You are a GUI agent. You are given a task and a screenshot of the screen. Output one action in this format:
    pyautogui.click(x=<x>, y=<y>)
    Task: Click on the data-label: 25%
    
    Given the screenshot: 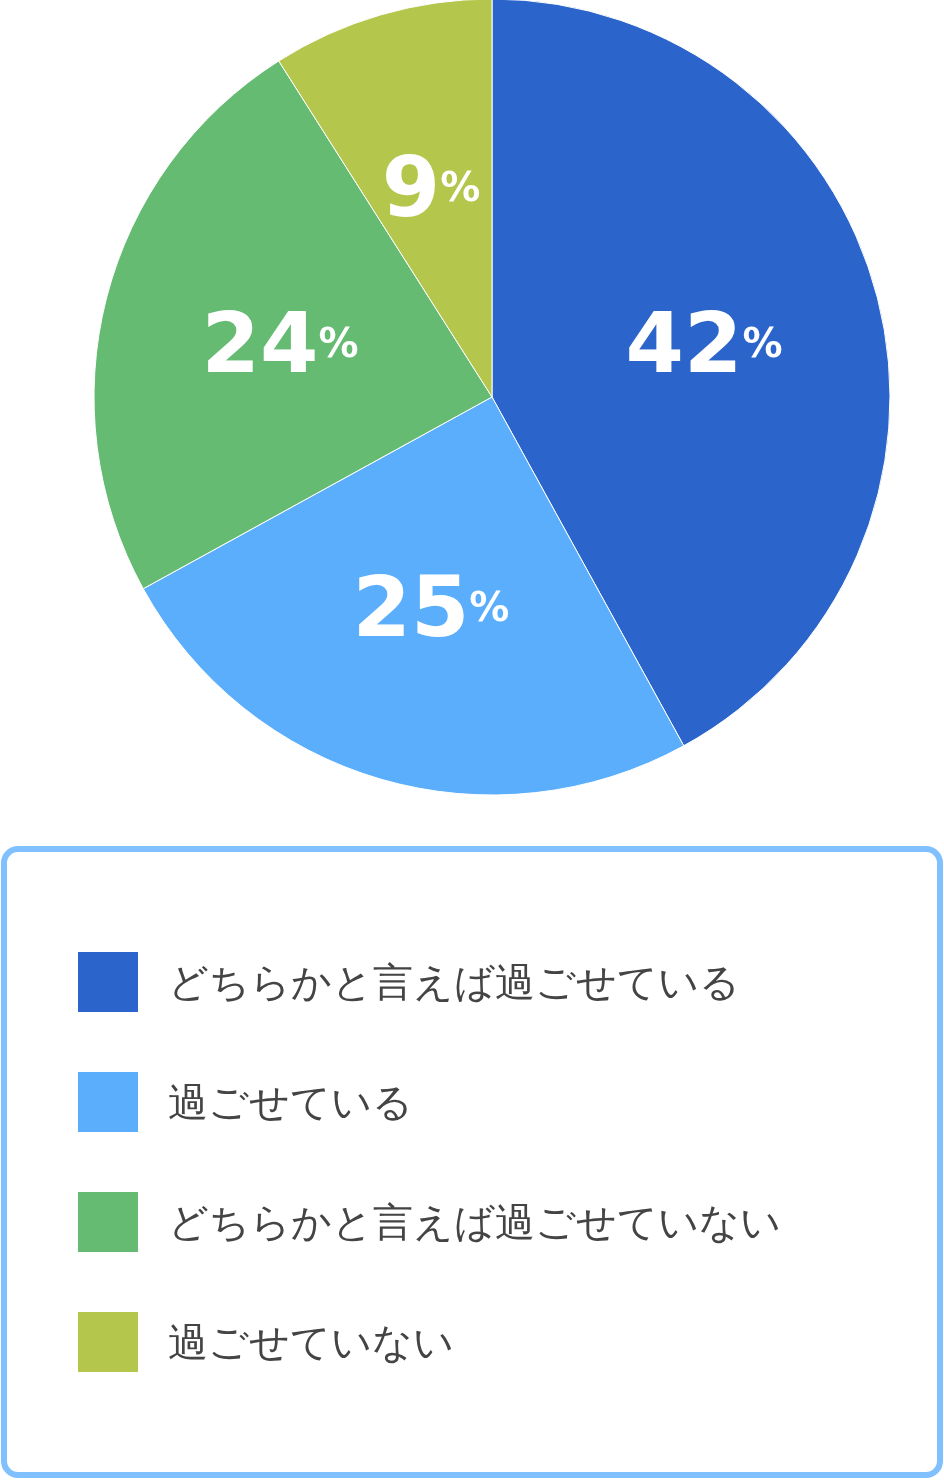 What is the action you would take?
    pyautogui.click(x=431, y=607)
    